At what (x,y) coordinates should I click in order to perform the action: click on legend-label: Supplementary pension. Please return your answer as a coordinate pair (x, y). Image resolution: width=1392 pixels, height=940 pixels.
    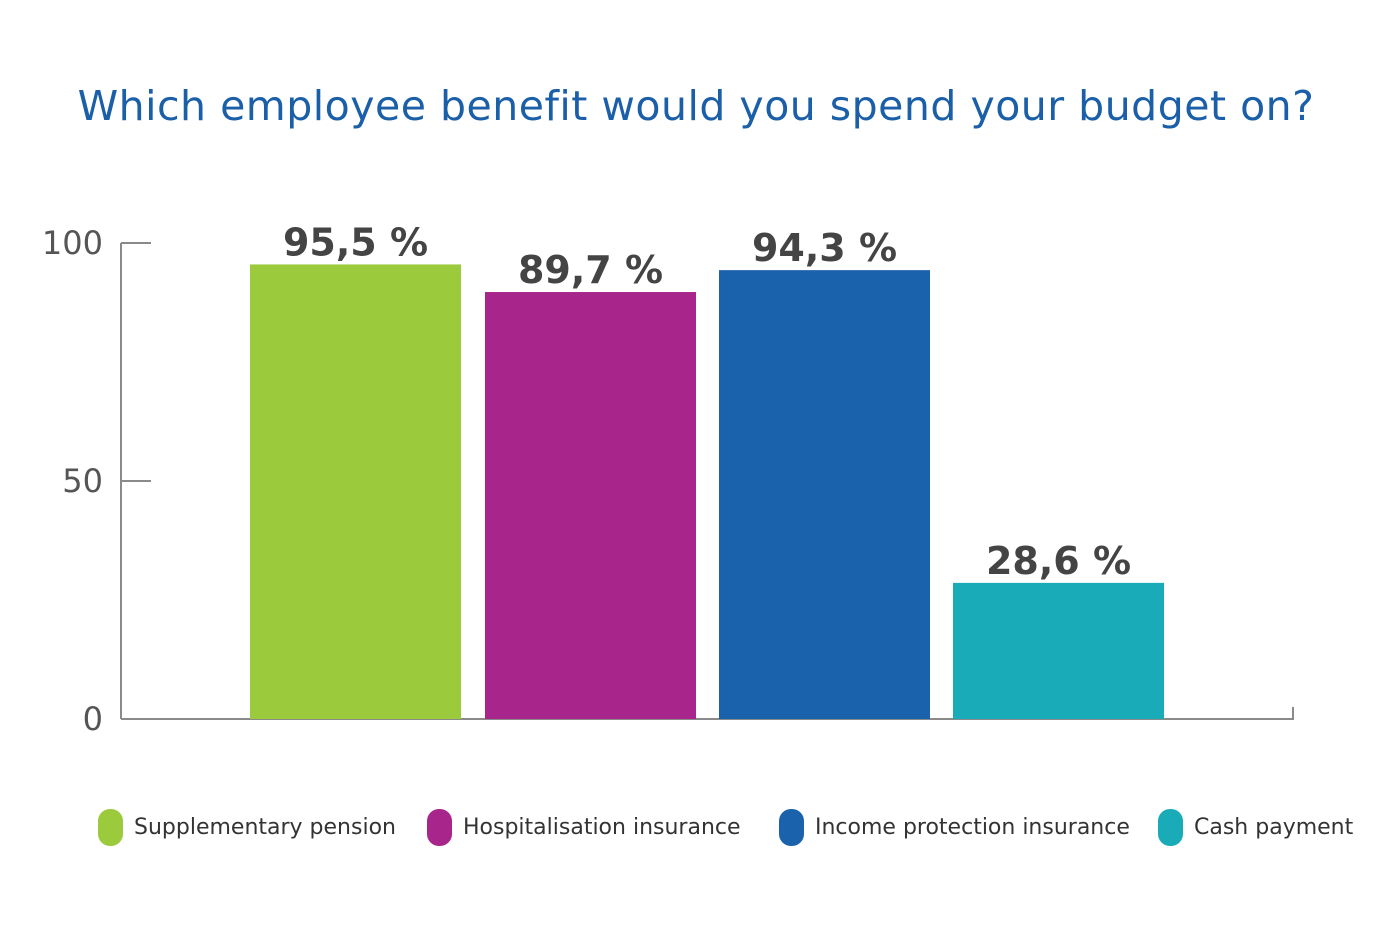
    Looking at the image, I should click on (265, 827).